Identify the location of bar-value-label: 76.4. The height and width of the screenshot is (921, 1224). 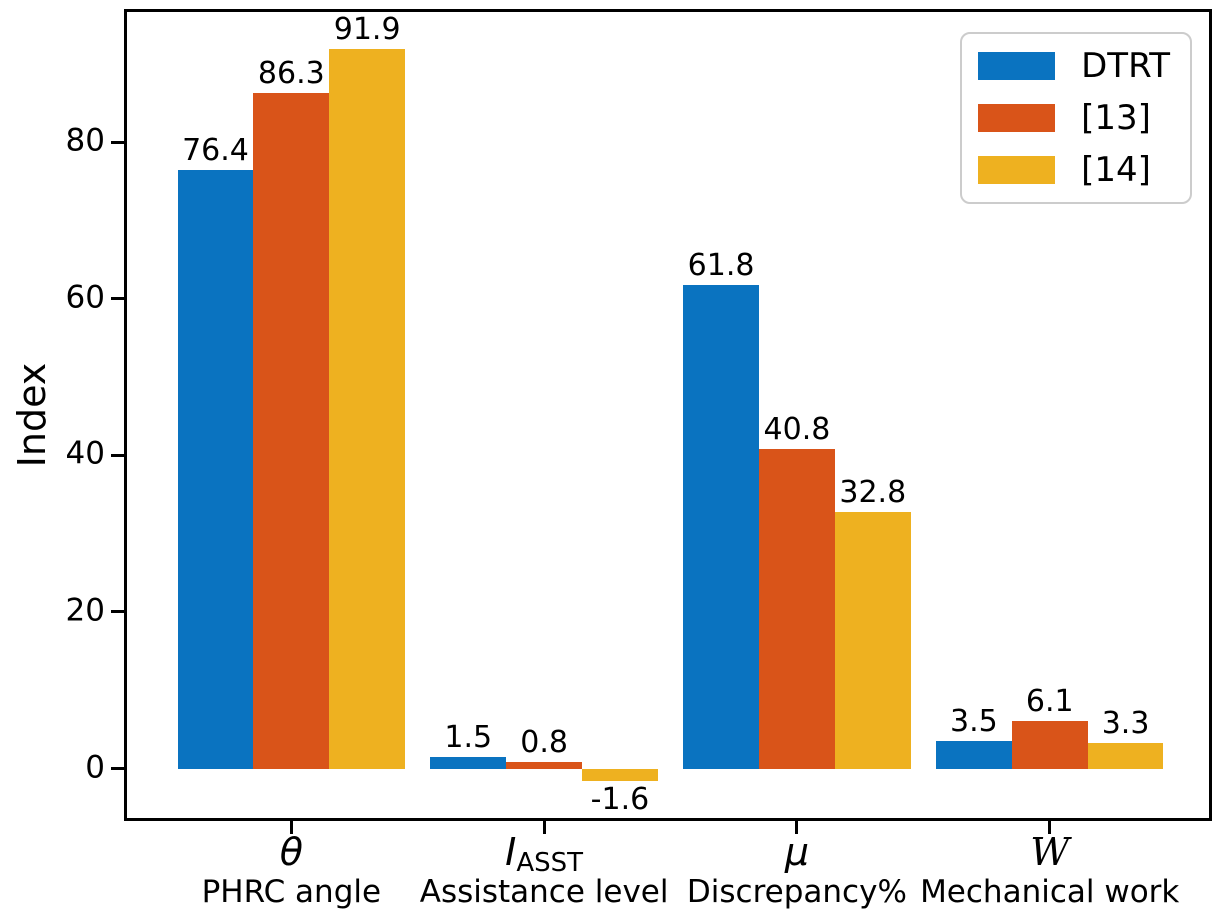
(215, 151).